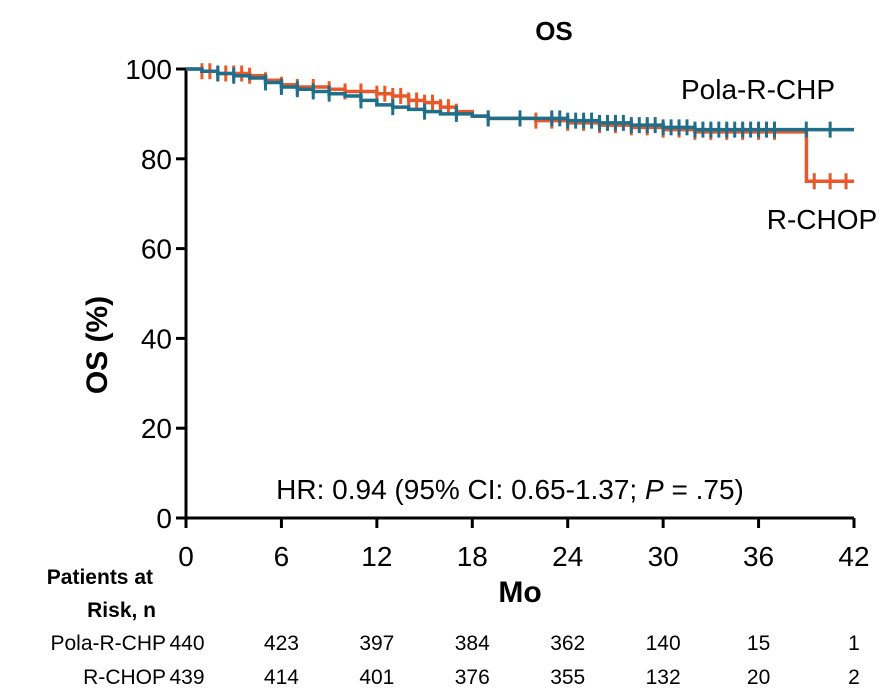 This screenshot has height=692, width=888. I want to click on survival-curves, so click(520, 126).